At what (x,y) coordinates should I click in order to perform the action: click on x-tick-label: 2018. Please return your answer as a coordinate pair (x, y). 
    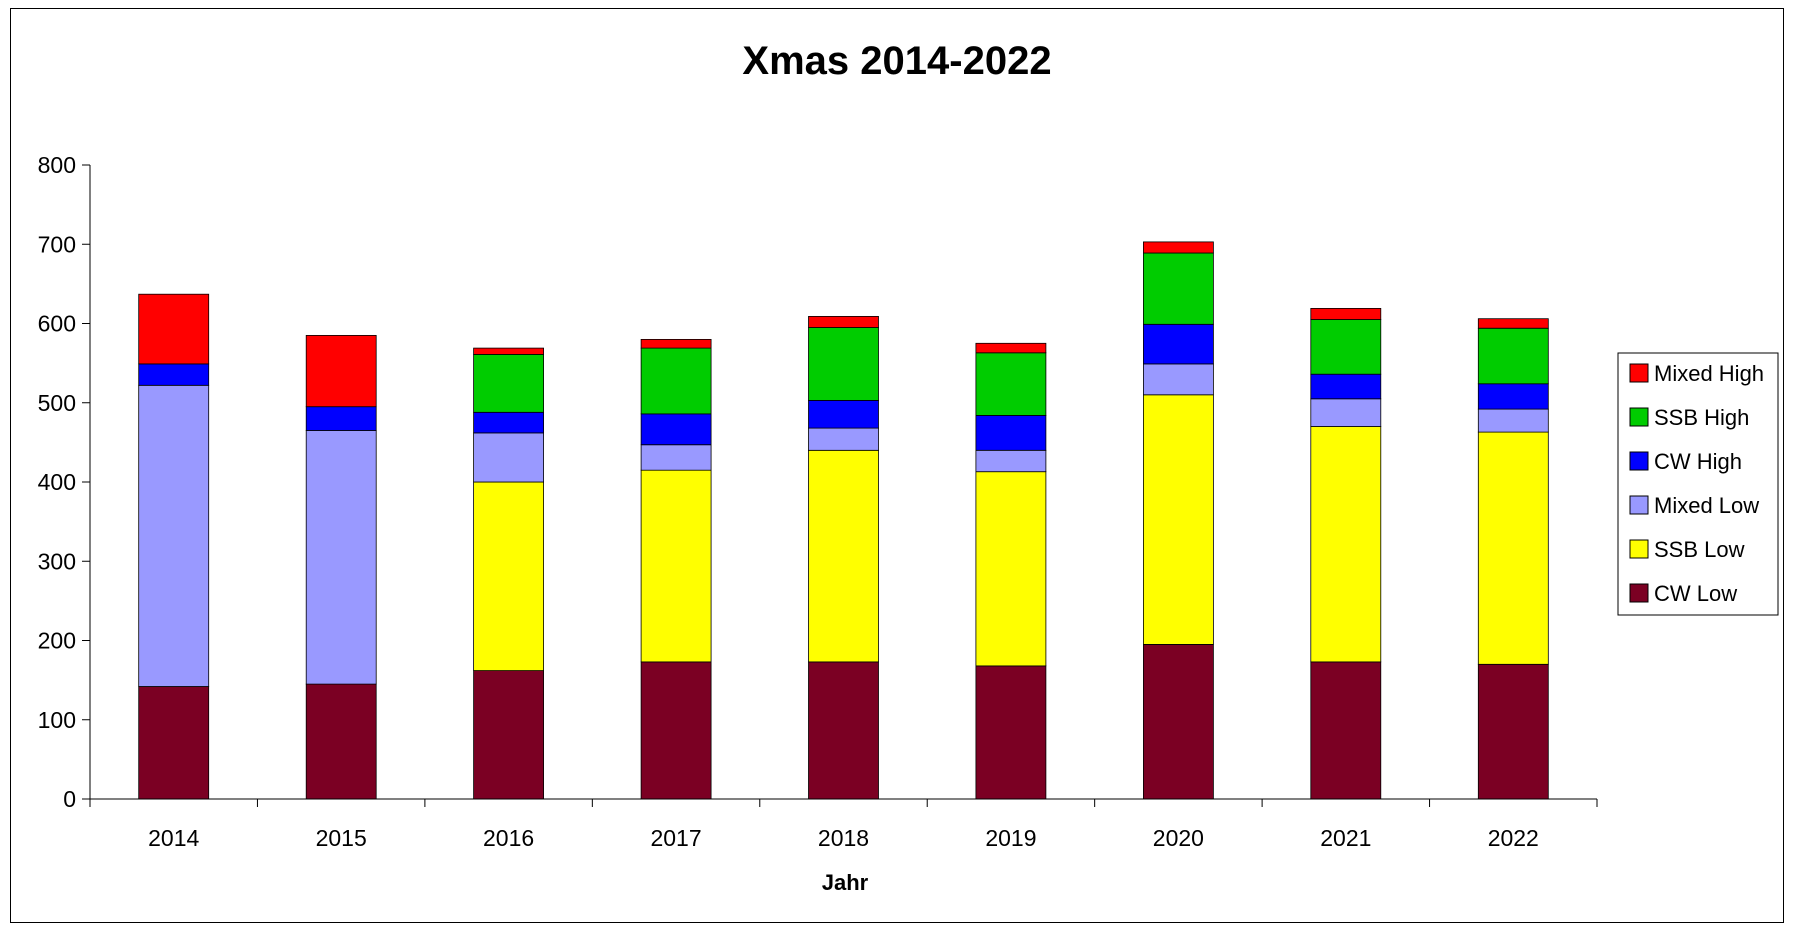
    Looking at the image, I should click on (843, 838).